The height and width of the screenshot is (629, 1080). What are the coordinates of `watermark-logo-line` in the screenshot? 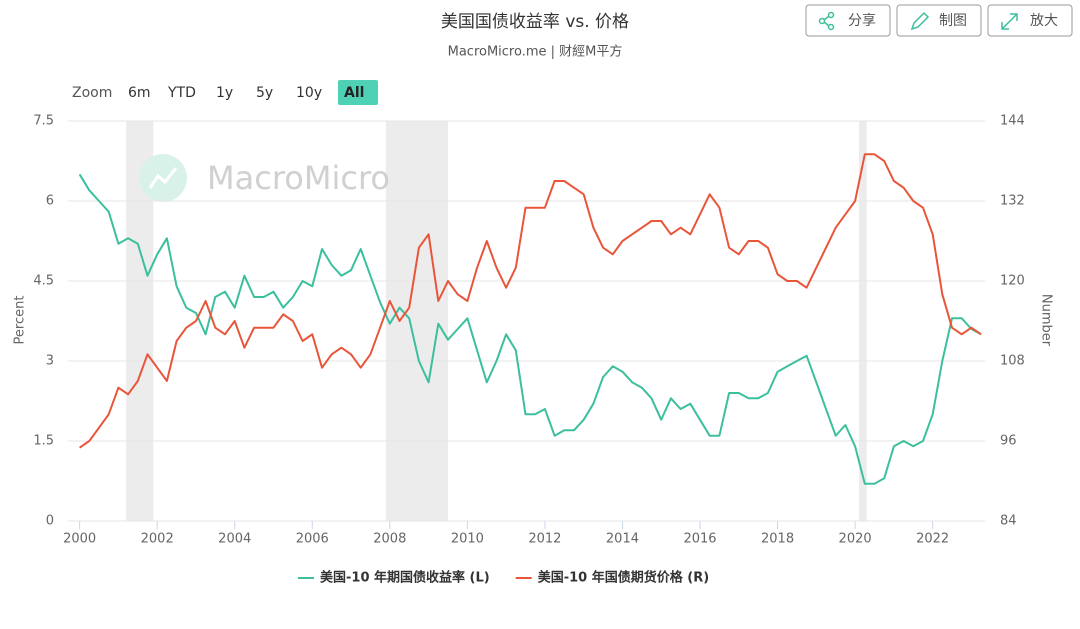 It's located at (163, 178).